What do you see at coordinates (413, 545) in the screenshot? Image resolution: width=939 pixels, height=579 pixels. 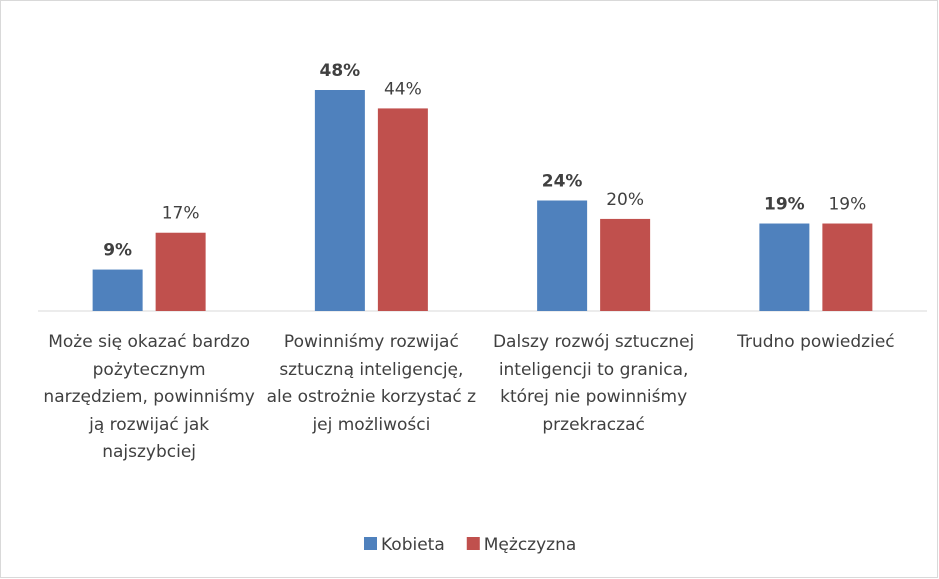 I see `legend-label: Kobieta` at bounding box center [413, 545].